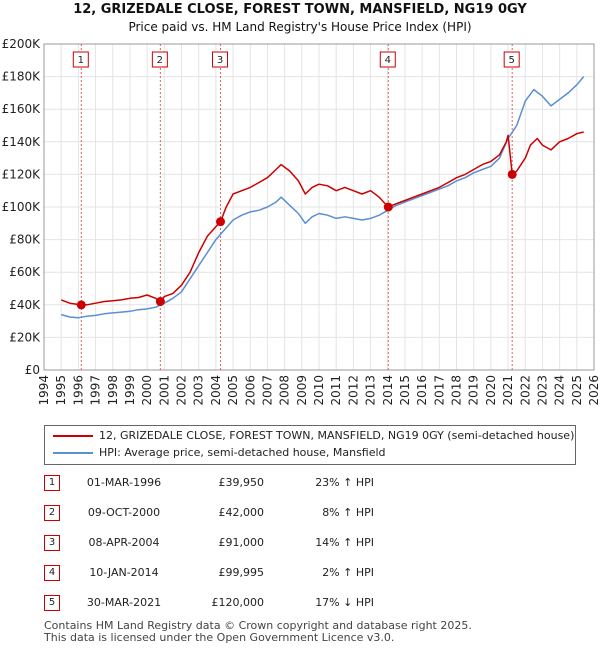 The image size is (600, 650). Describe the element at coordinates (241, 512) in the screenshot. I see `sale-price: £42,000` at that location.